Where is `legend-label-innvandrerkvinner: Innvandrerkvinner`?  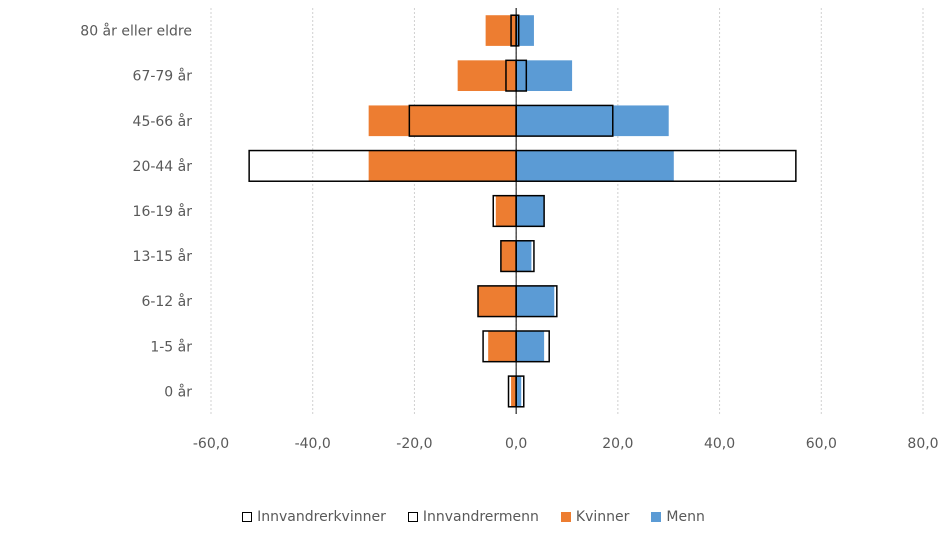 legend-label-innvandrerkvinner: Innvandrerkvinner is located at coordinates (321, 517).